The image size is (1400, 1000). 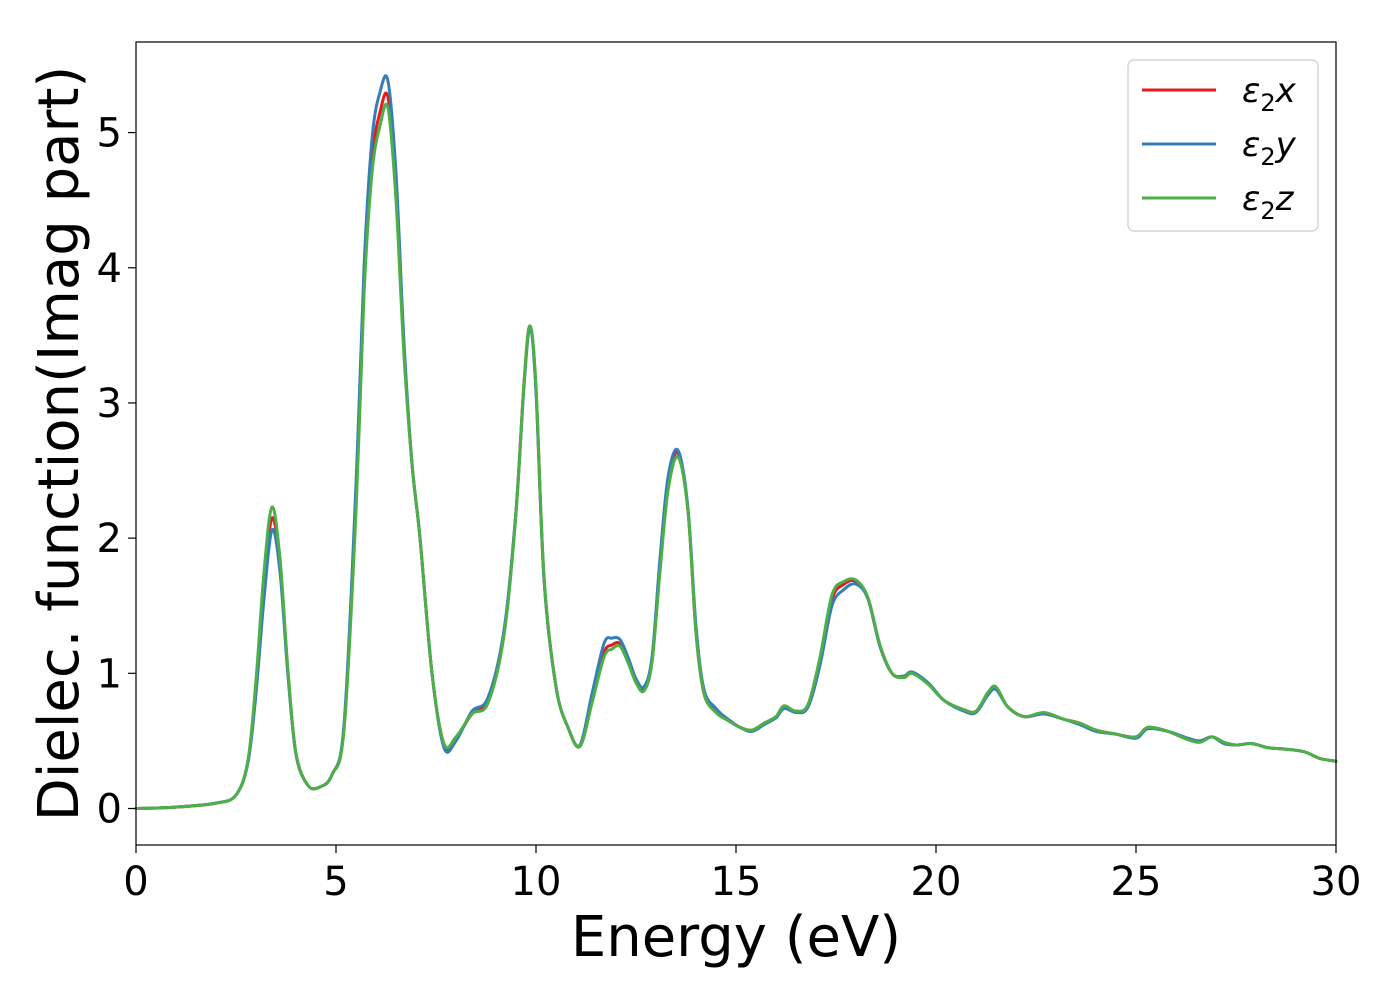 What do you see at coordinates (116, 472) in the screenshot?
I see `y-axis: 0 1 2 3 4 5` at bounding box center [116, 472].